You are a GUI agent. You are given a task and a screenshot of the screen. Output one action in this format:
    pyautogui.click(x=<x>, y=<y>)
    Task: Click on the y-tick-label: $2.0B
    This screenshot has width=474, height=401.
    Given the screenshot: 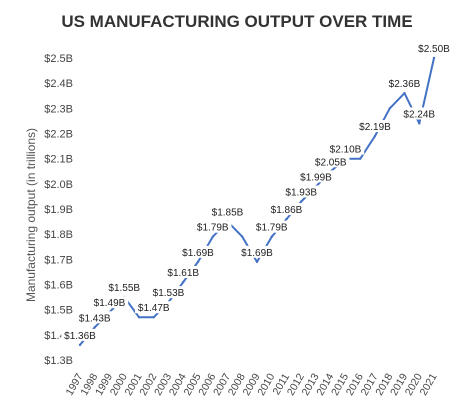 What is the action you would take?
    pyautogui.click(x=58, y=185)
    